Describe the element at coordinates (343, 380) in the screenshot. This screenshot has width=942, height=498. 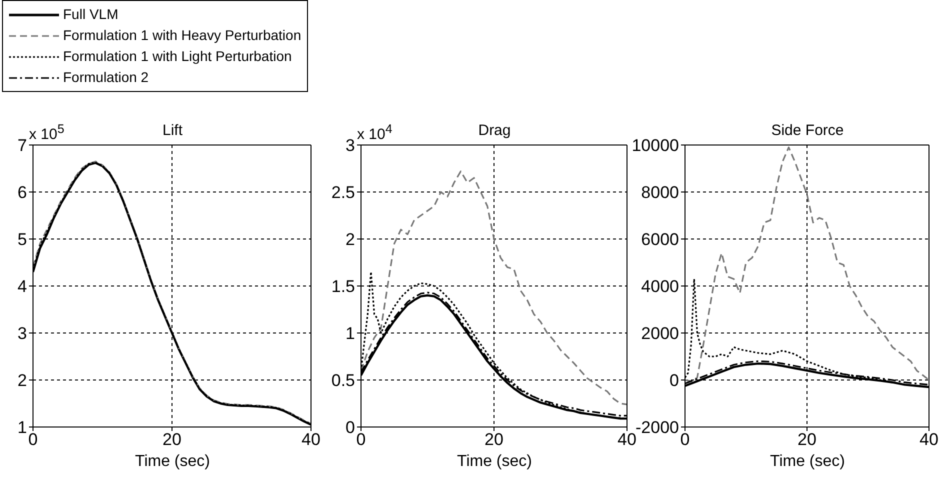
I see `y-tick-label: 0.5` at that location.